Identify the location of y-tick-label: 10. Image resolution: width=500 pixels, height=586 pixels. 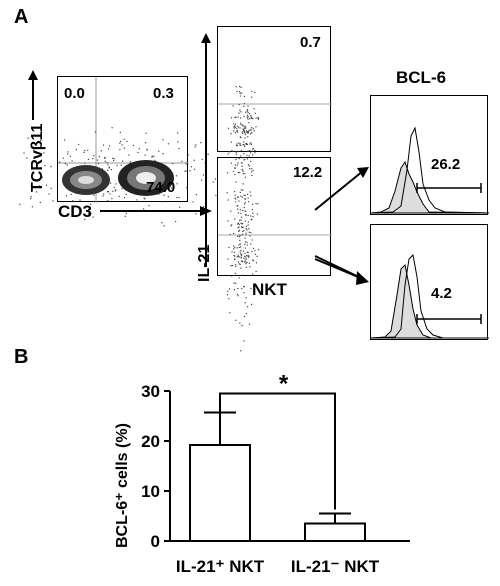
(150, 491).